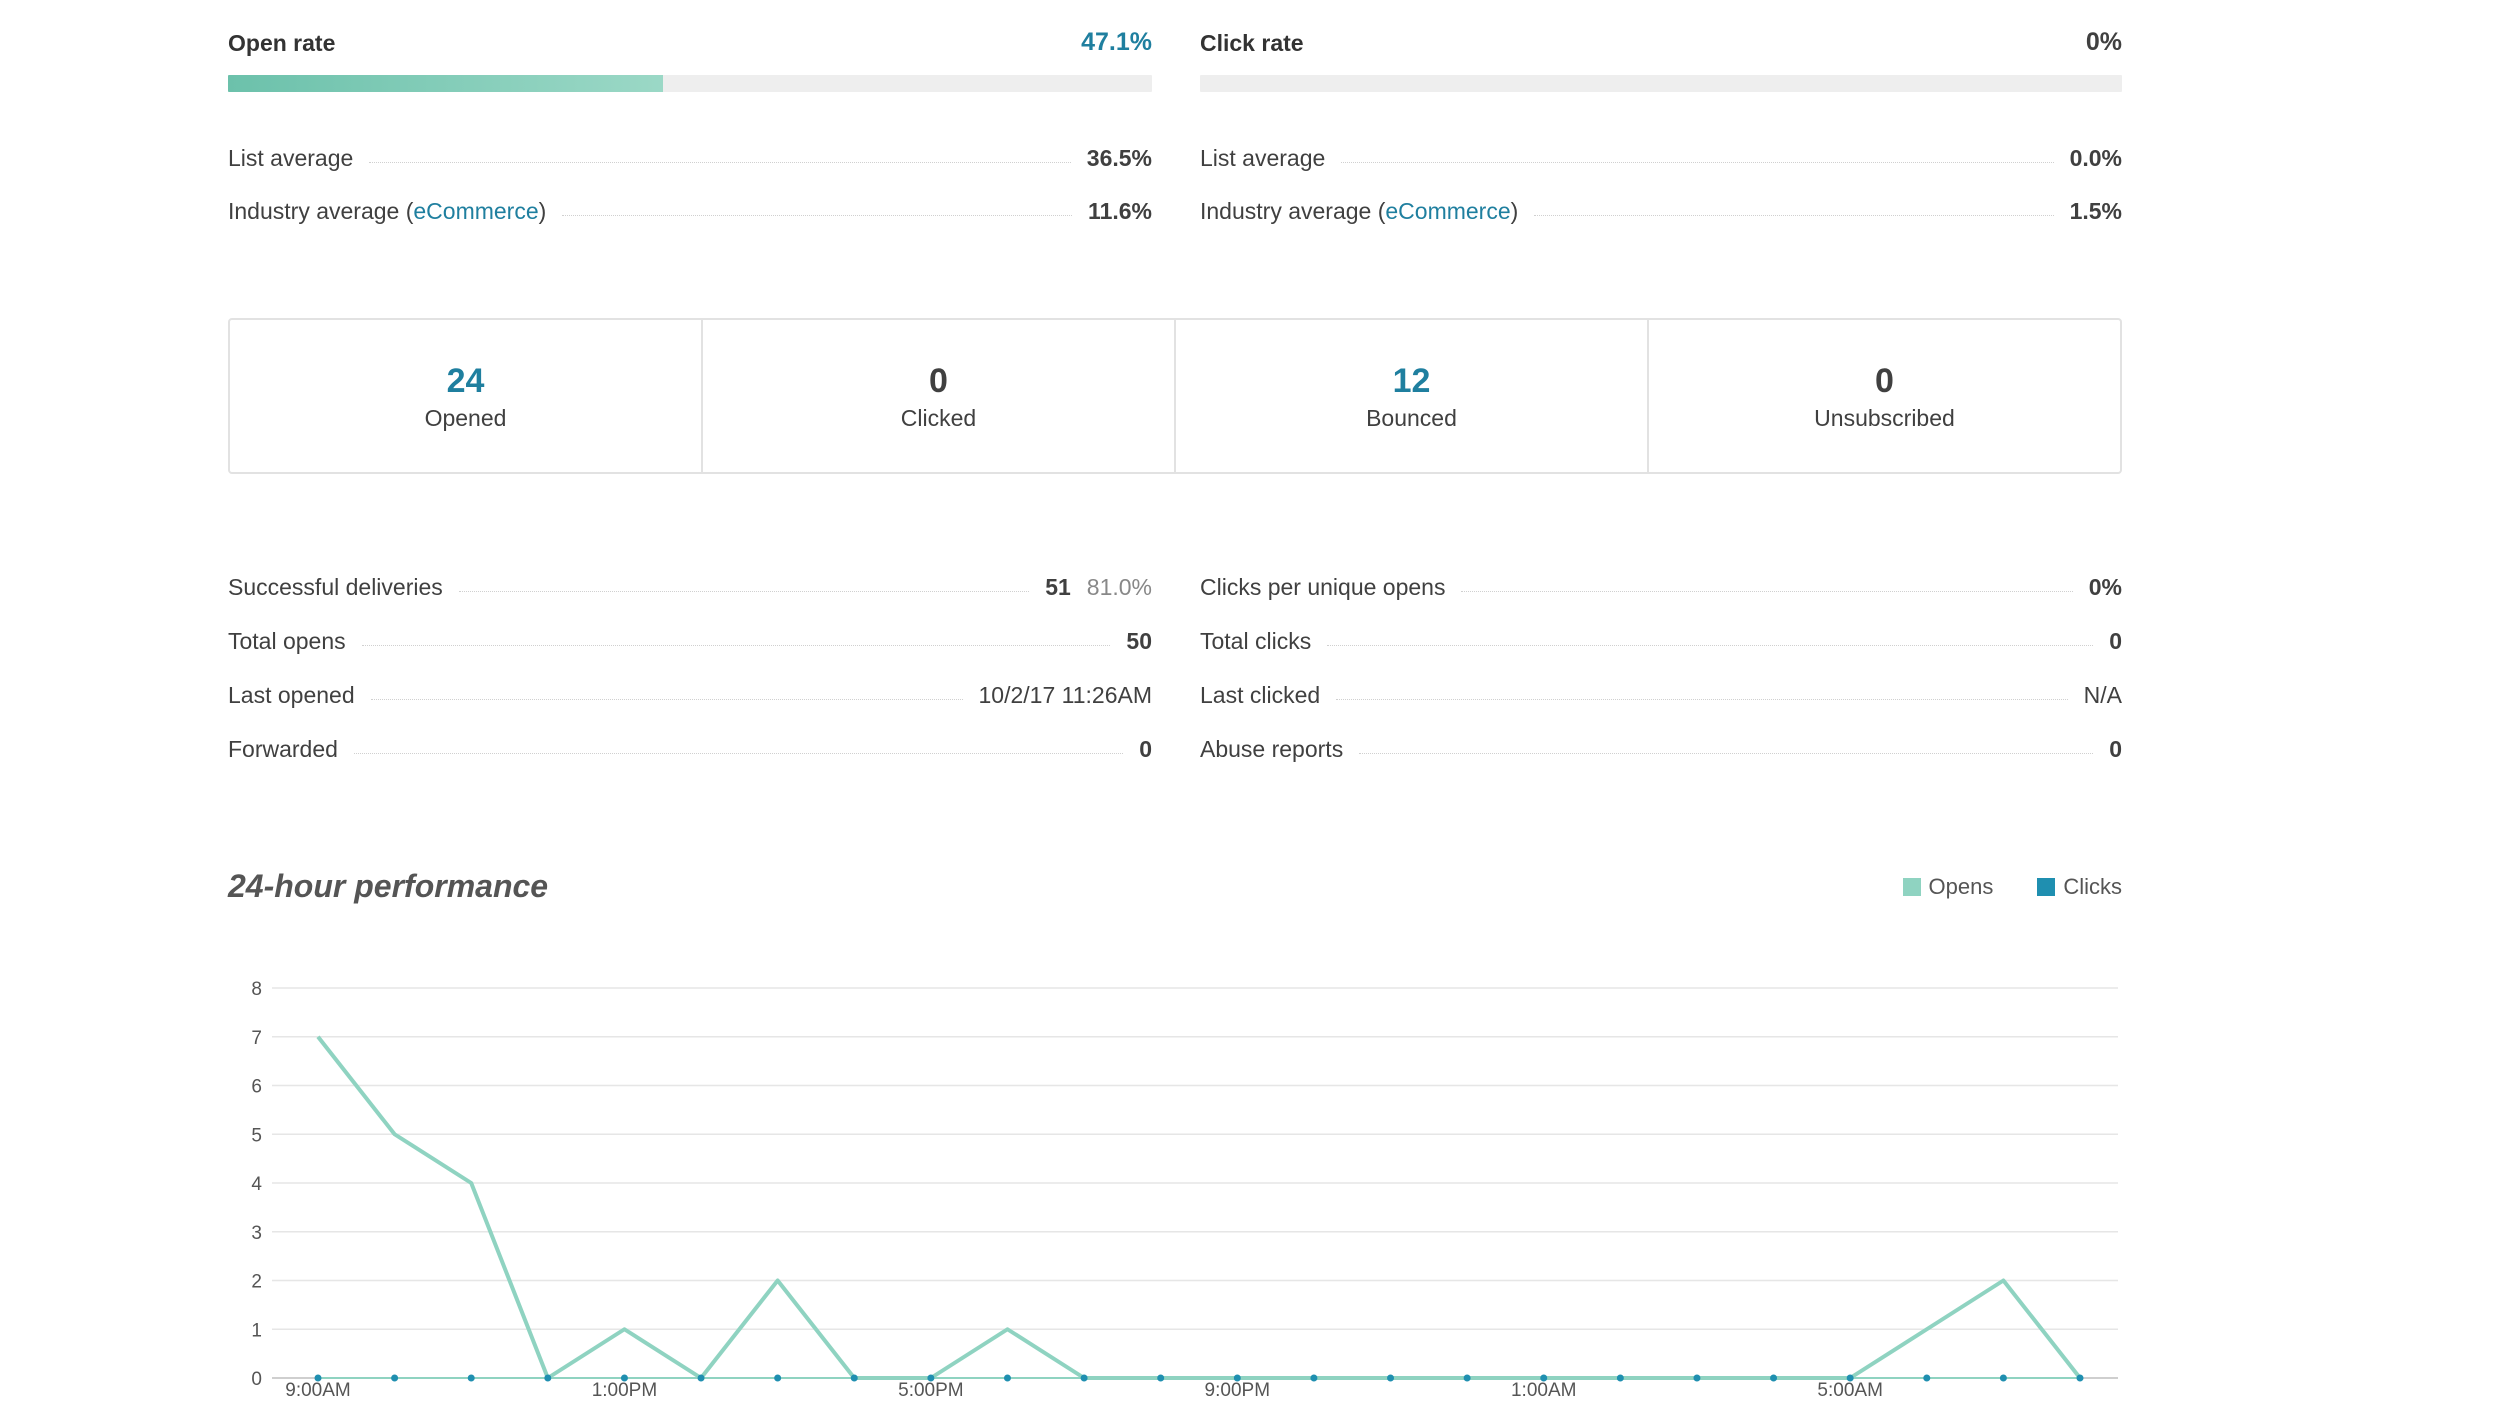 This screenshot has height=1406, width=2500. I want to click on x-tick-label: 5:00AM, so click(1849, 1390).